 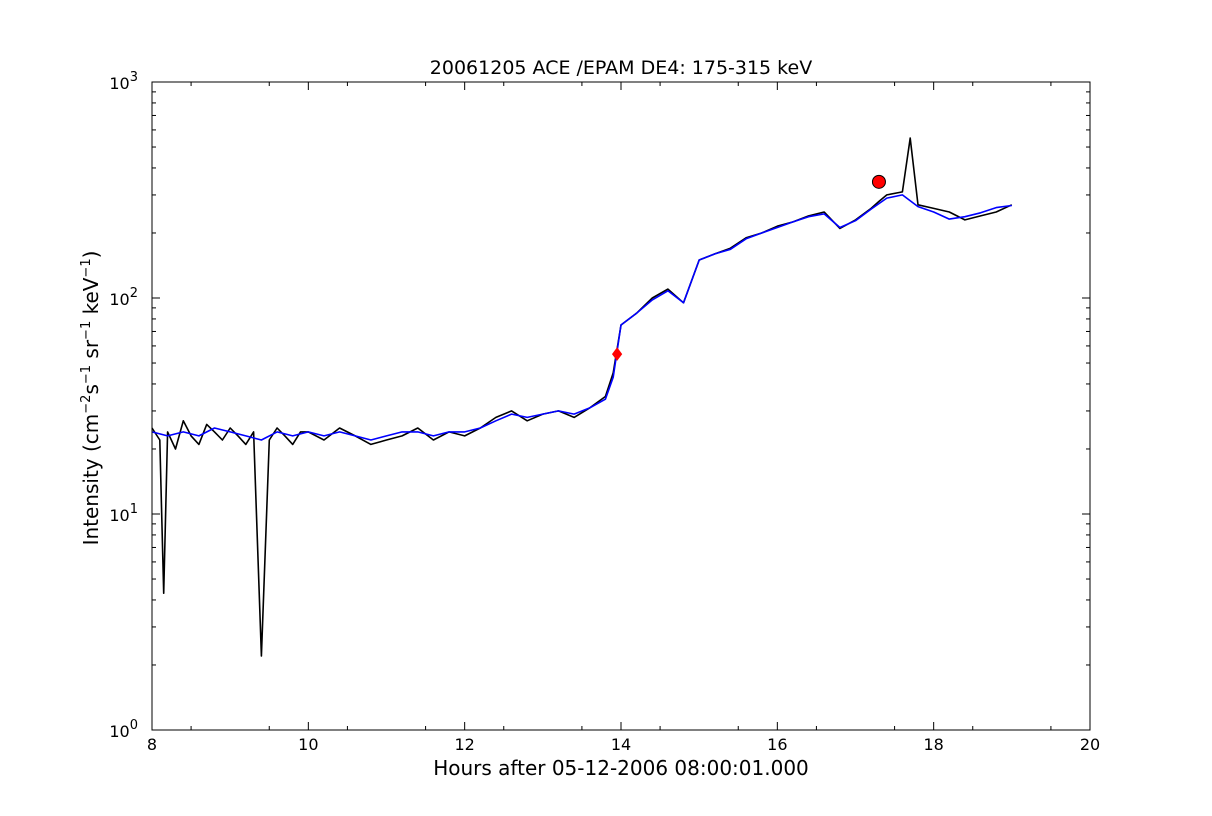 What do you see at coordinates (91, 398) in the screenshot?
I see `y-axis-label: Intensity (cm−2s−1 sr−1 keV−1)` at bounding box center [91, 398].